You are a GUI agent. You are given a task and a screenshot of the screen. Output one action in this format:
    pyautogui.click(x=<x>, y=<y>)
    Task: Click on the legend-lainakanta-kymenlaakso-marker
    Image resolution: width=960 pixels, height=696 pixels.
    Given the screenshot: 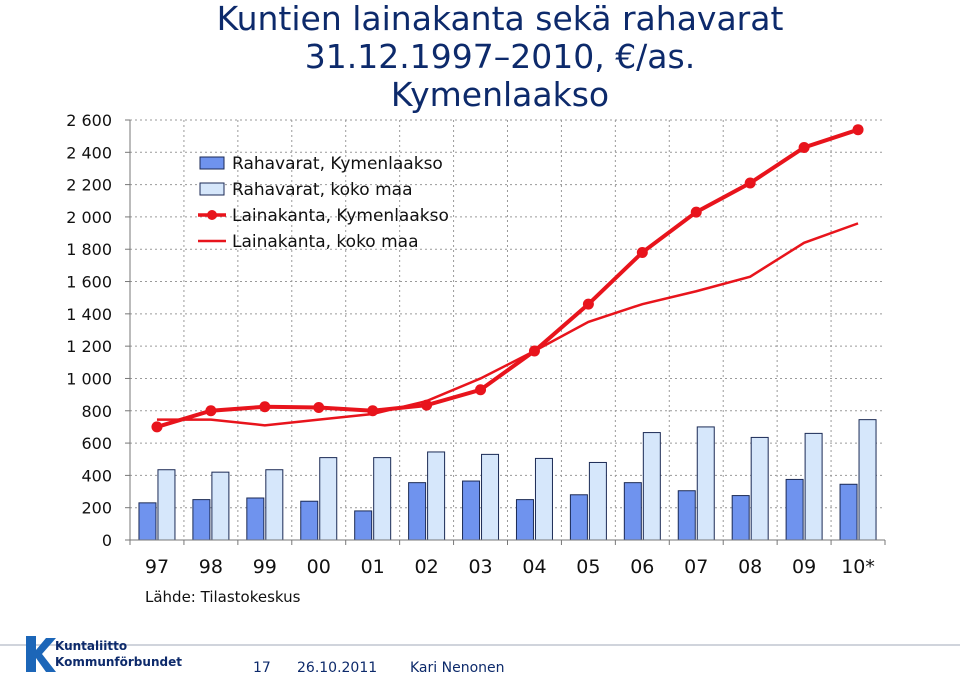 What is the action you would take?
    pyautogui.click(x=212, y=215)
    